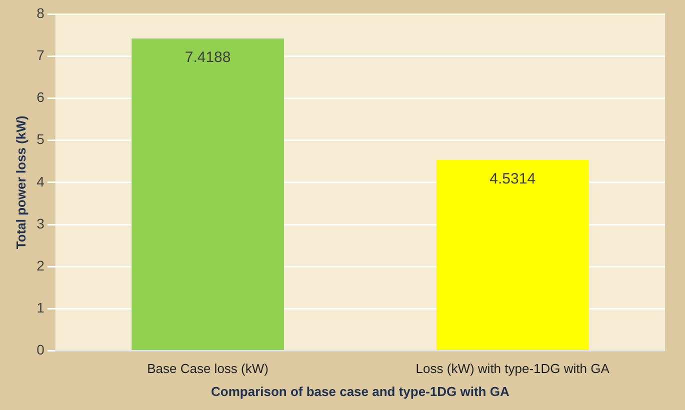  I want to click on x-tick-label: Loss (kW) with type-1DG with GA, so click(513, 368).